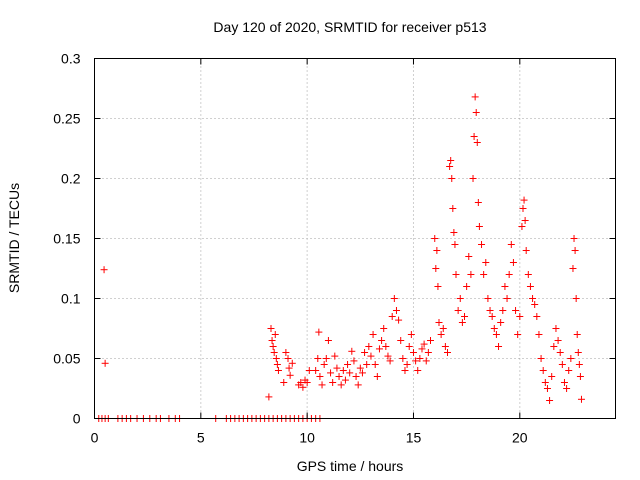 The image size is (640, 480). I want to click on y-tick-label: 0, so click(77, 419).